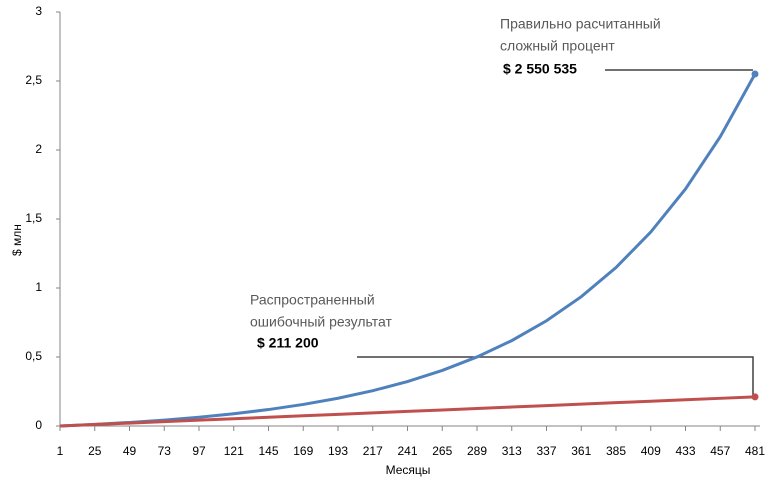 This screenshot has width=783, height=483. What do you see at coordinates (442, 451) in the screenshot?
I see `x-tick-label: 265` at bounding box center [442, 451].